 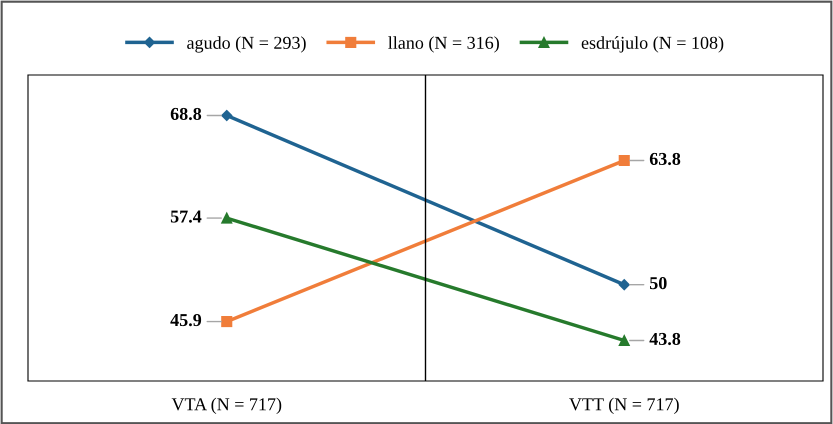 What do you see at coordinates (665, 339) in the screenshot?
I see `data-label: 43.8` at bounding box center [665, 339].